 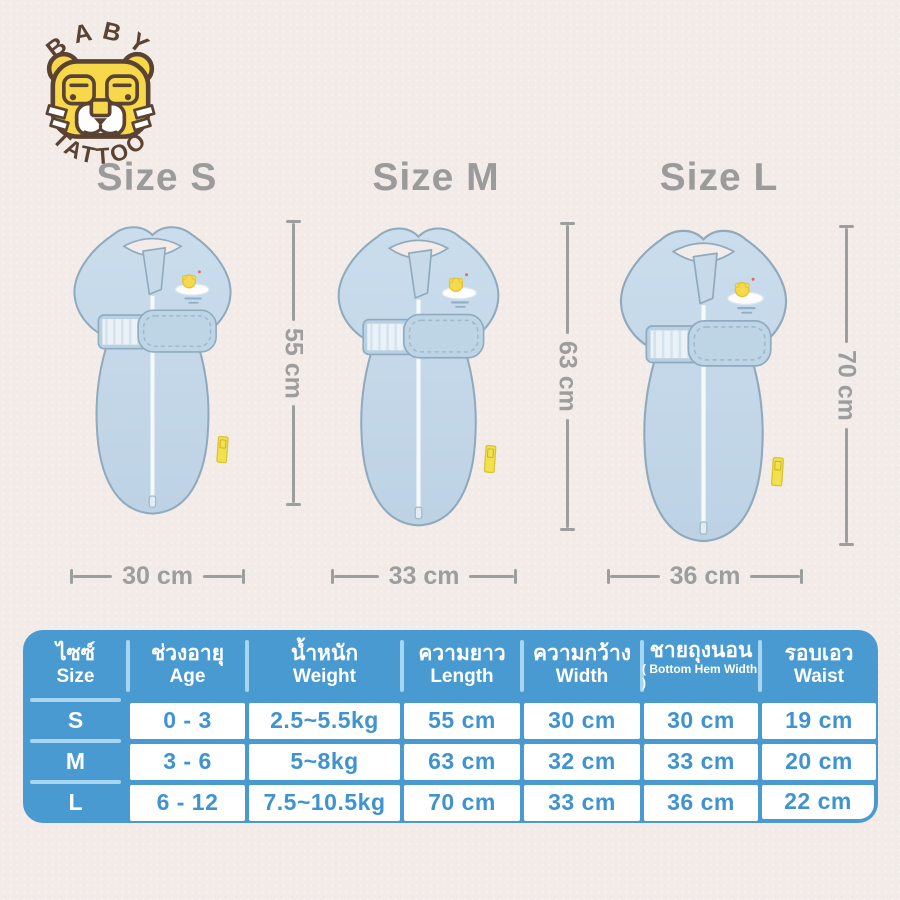 I want to click on row-s-age-cell: 0 - 3, so click(x=187, y=720).